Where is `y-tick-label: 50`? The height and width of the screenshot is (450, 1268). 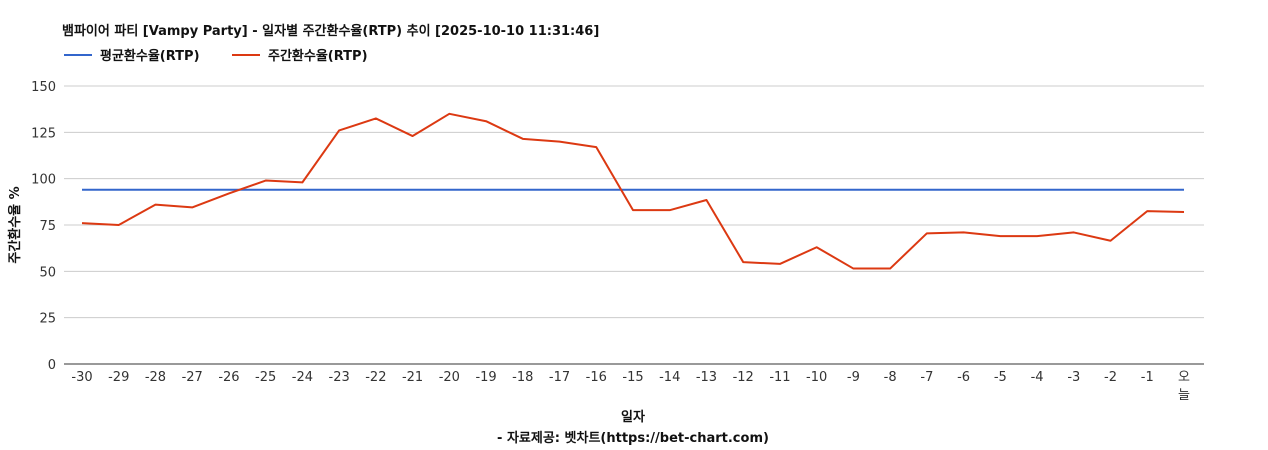 y-tick-label: 50 is located at coordinates (47, 272).